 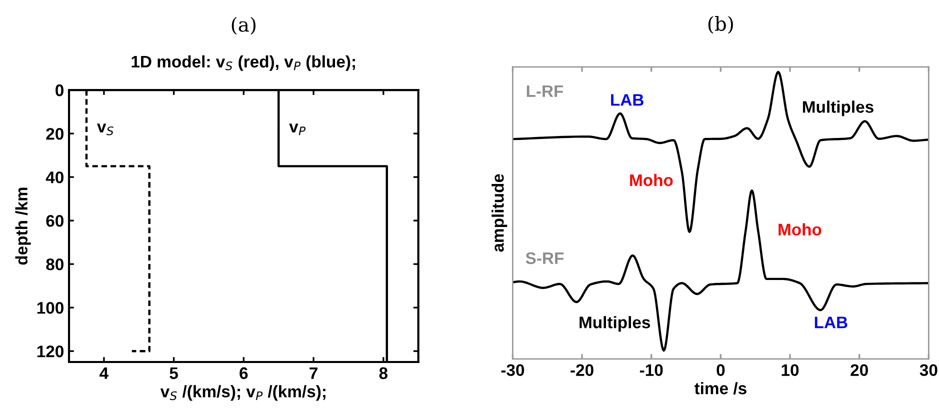 I want to click on x-axis-title: time /s, so click(x=720, y=388).